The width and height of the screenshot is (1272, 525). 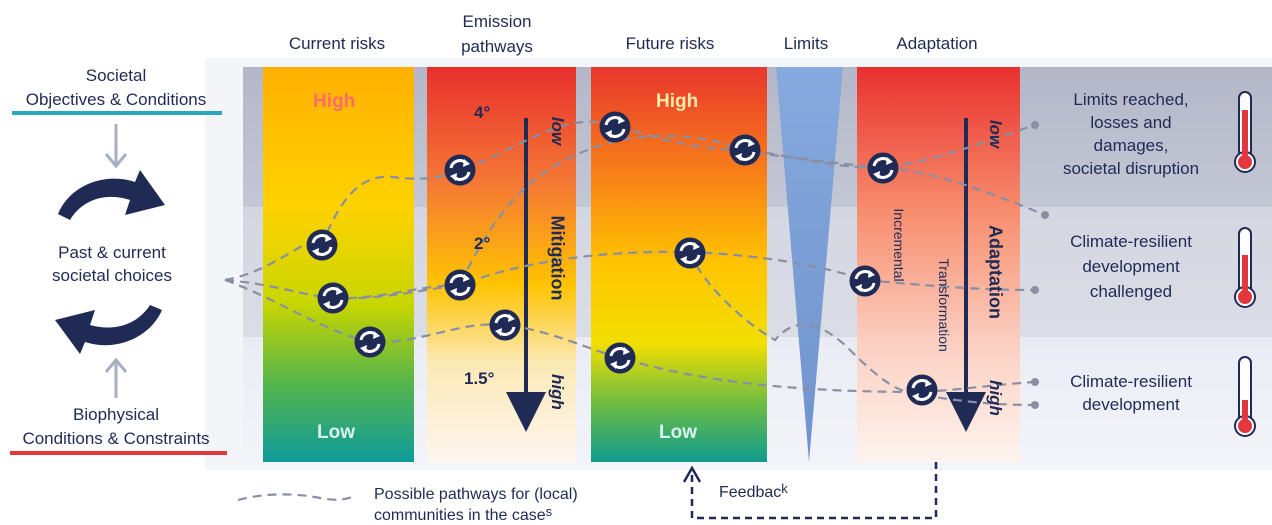 I want to click on outcome-challenged-l2: development, so click(x=1131, y=266).